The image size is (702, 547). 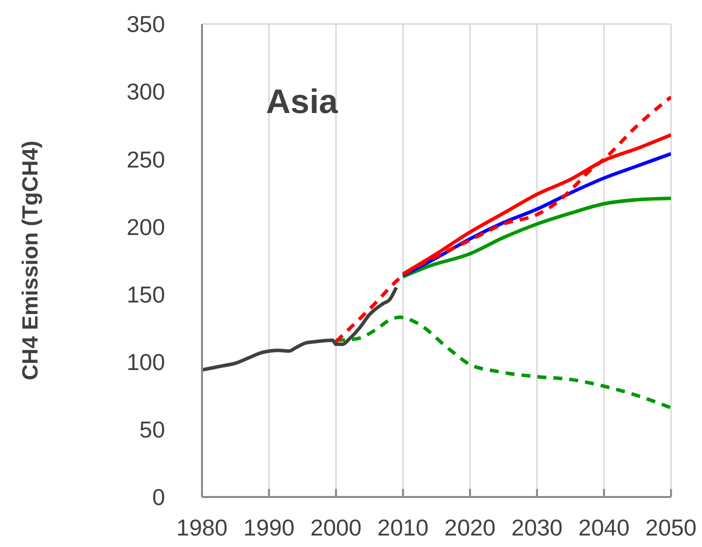 I want to click on y-tick-label: 300, so click(x=145, y=91).